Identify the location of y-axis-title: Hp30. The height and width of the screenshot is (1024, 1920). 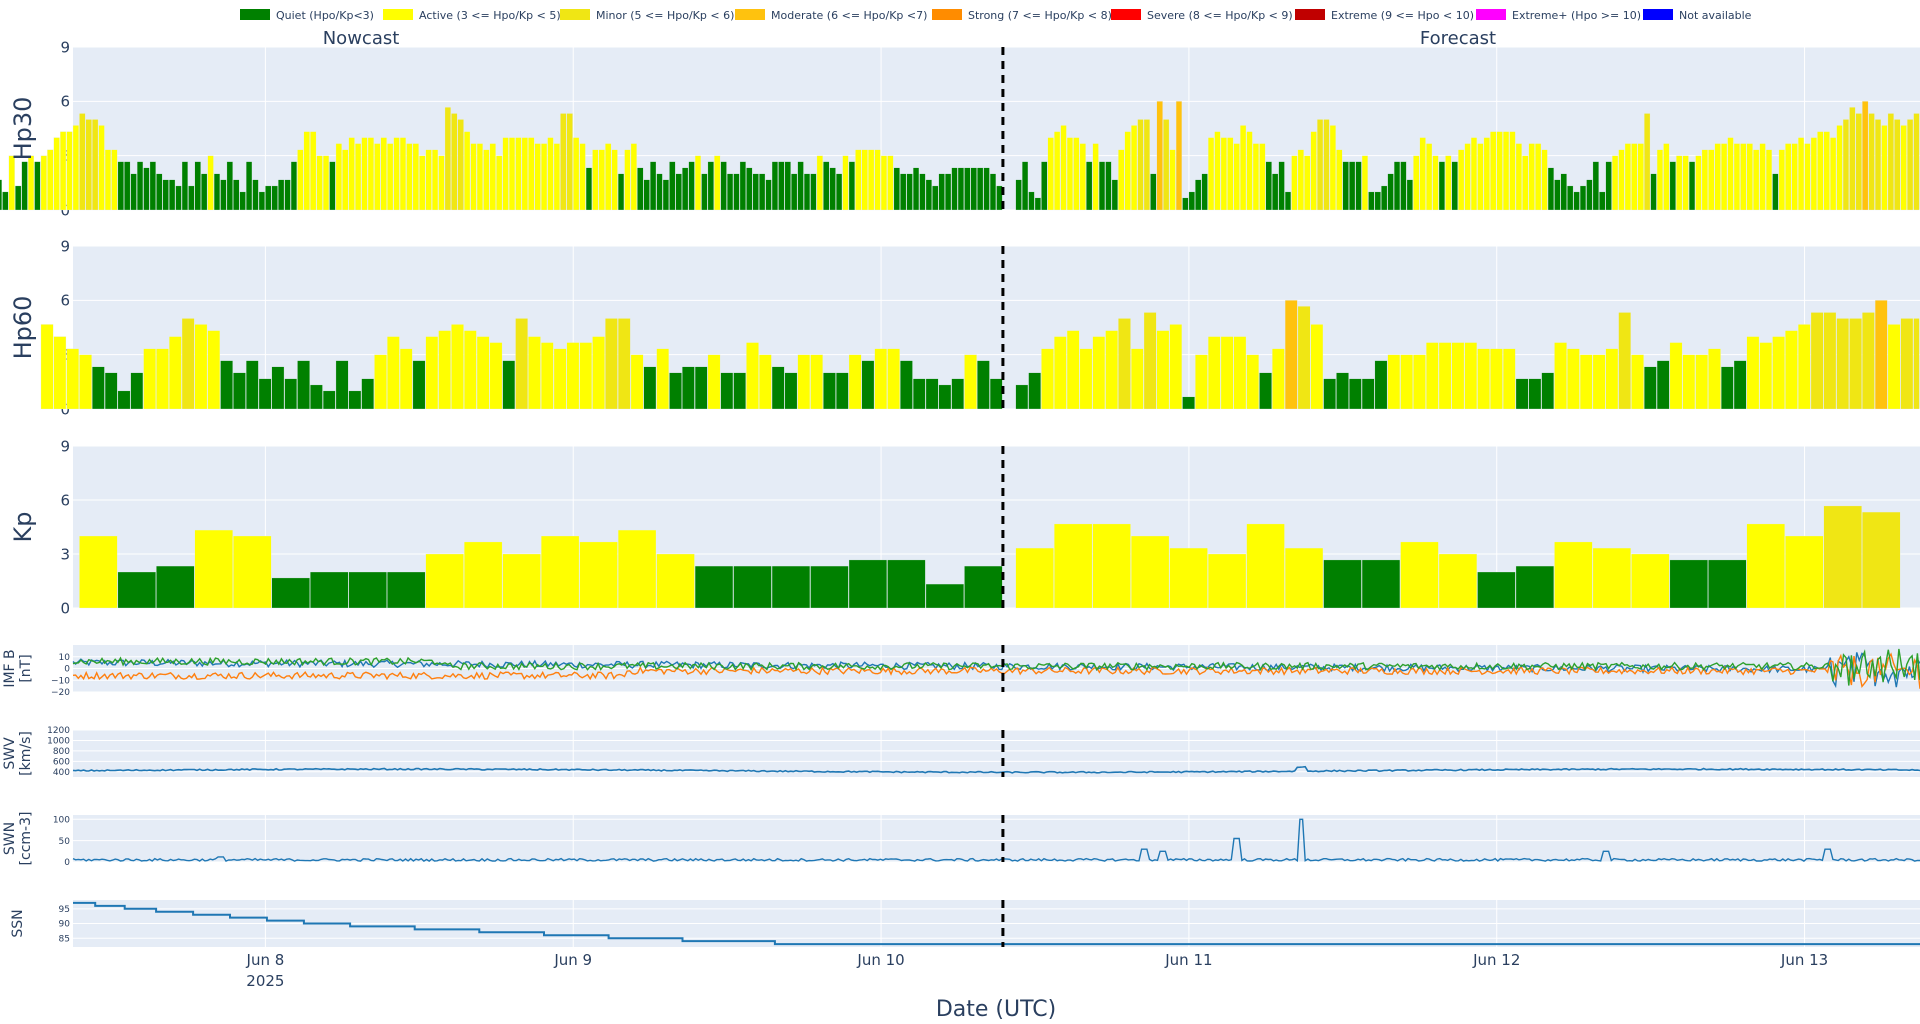
(23, 129).